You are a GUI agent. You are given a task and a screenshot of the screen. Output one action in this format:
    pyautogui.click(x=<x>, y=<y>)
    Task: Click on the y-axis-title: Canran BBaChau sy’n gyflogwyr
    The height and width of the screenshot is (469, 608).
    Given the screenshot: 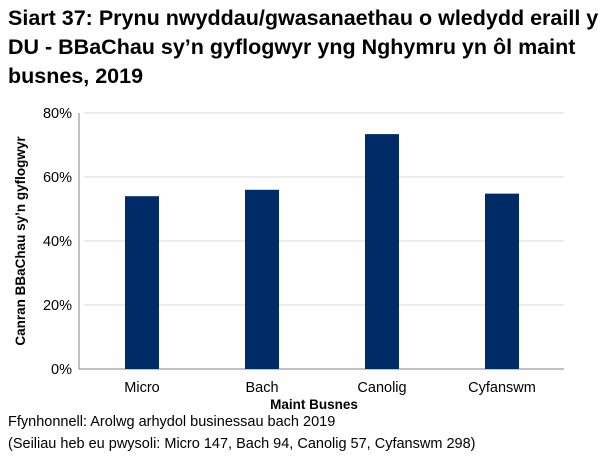 What is the action you would take?
    pyautogui.click(x=20, y=241)
    